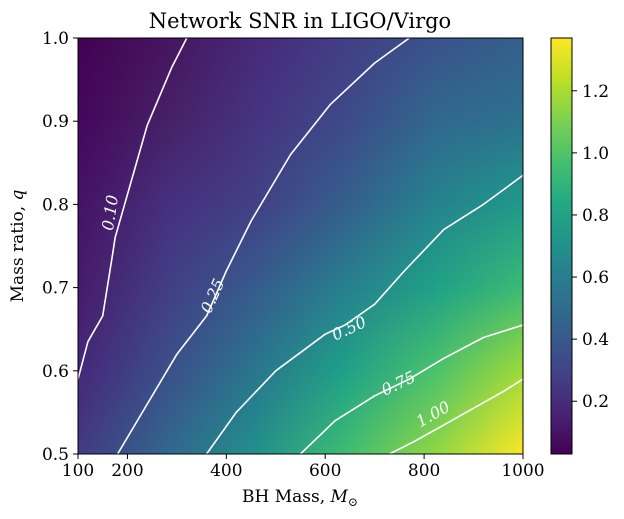 This screenshot has height=519, width=624. I want to click on y-axis-title-text: Mass ratio,, so click(18, 251).